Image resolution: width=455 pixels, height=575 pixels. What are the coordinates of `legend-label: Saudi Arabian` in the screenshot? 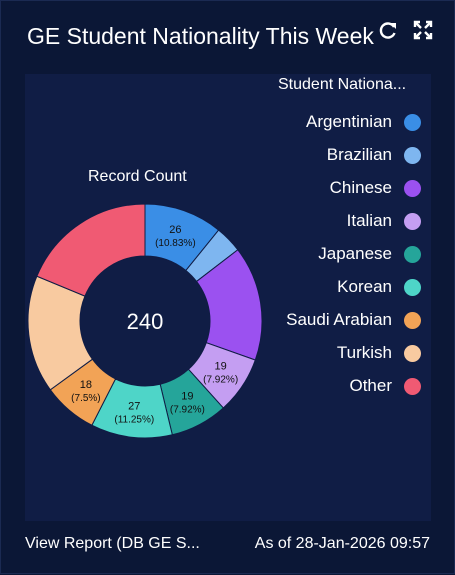 It's located at (339, 319).